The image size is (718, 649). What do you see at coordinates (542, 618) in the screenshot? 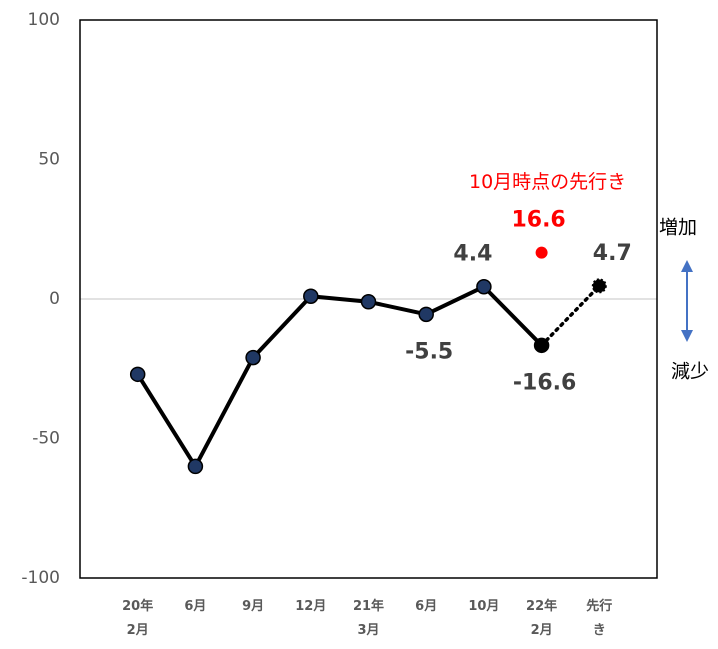
I see `x-tick-label: 22年 2月` at bounding box center [542, 618].